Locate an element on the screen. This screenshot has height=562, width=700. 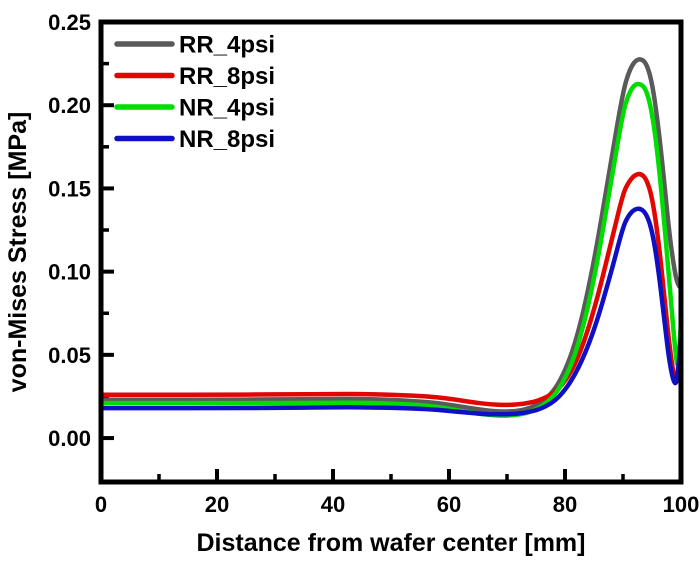
legend-label-NR_8psi: NR_8psi is located at coordinates (227, 139).